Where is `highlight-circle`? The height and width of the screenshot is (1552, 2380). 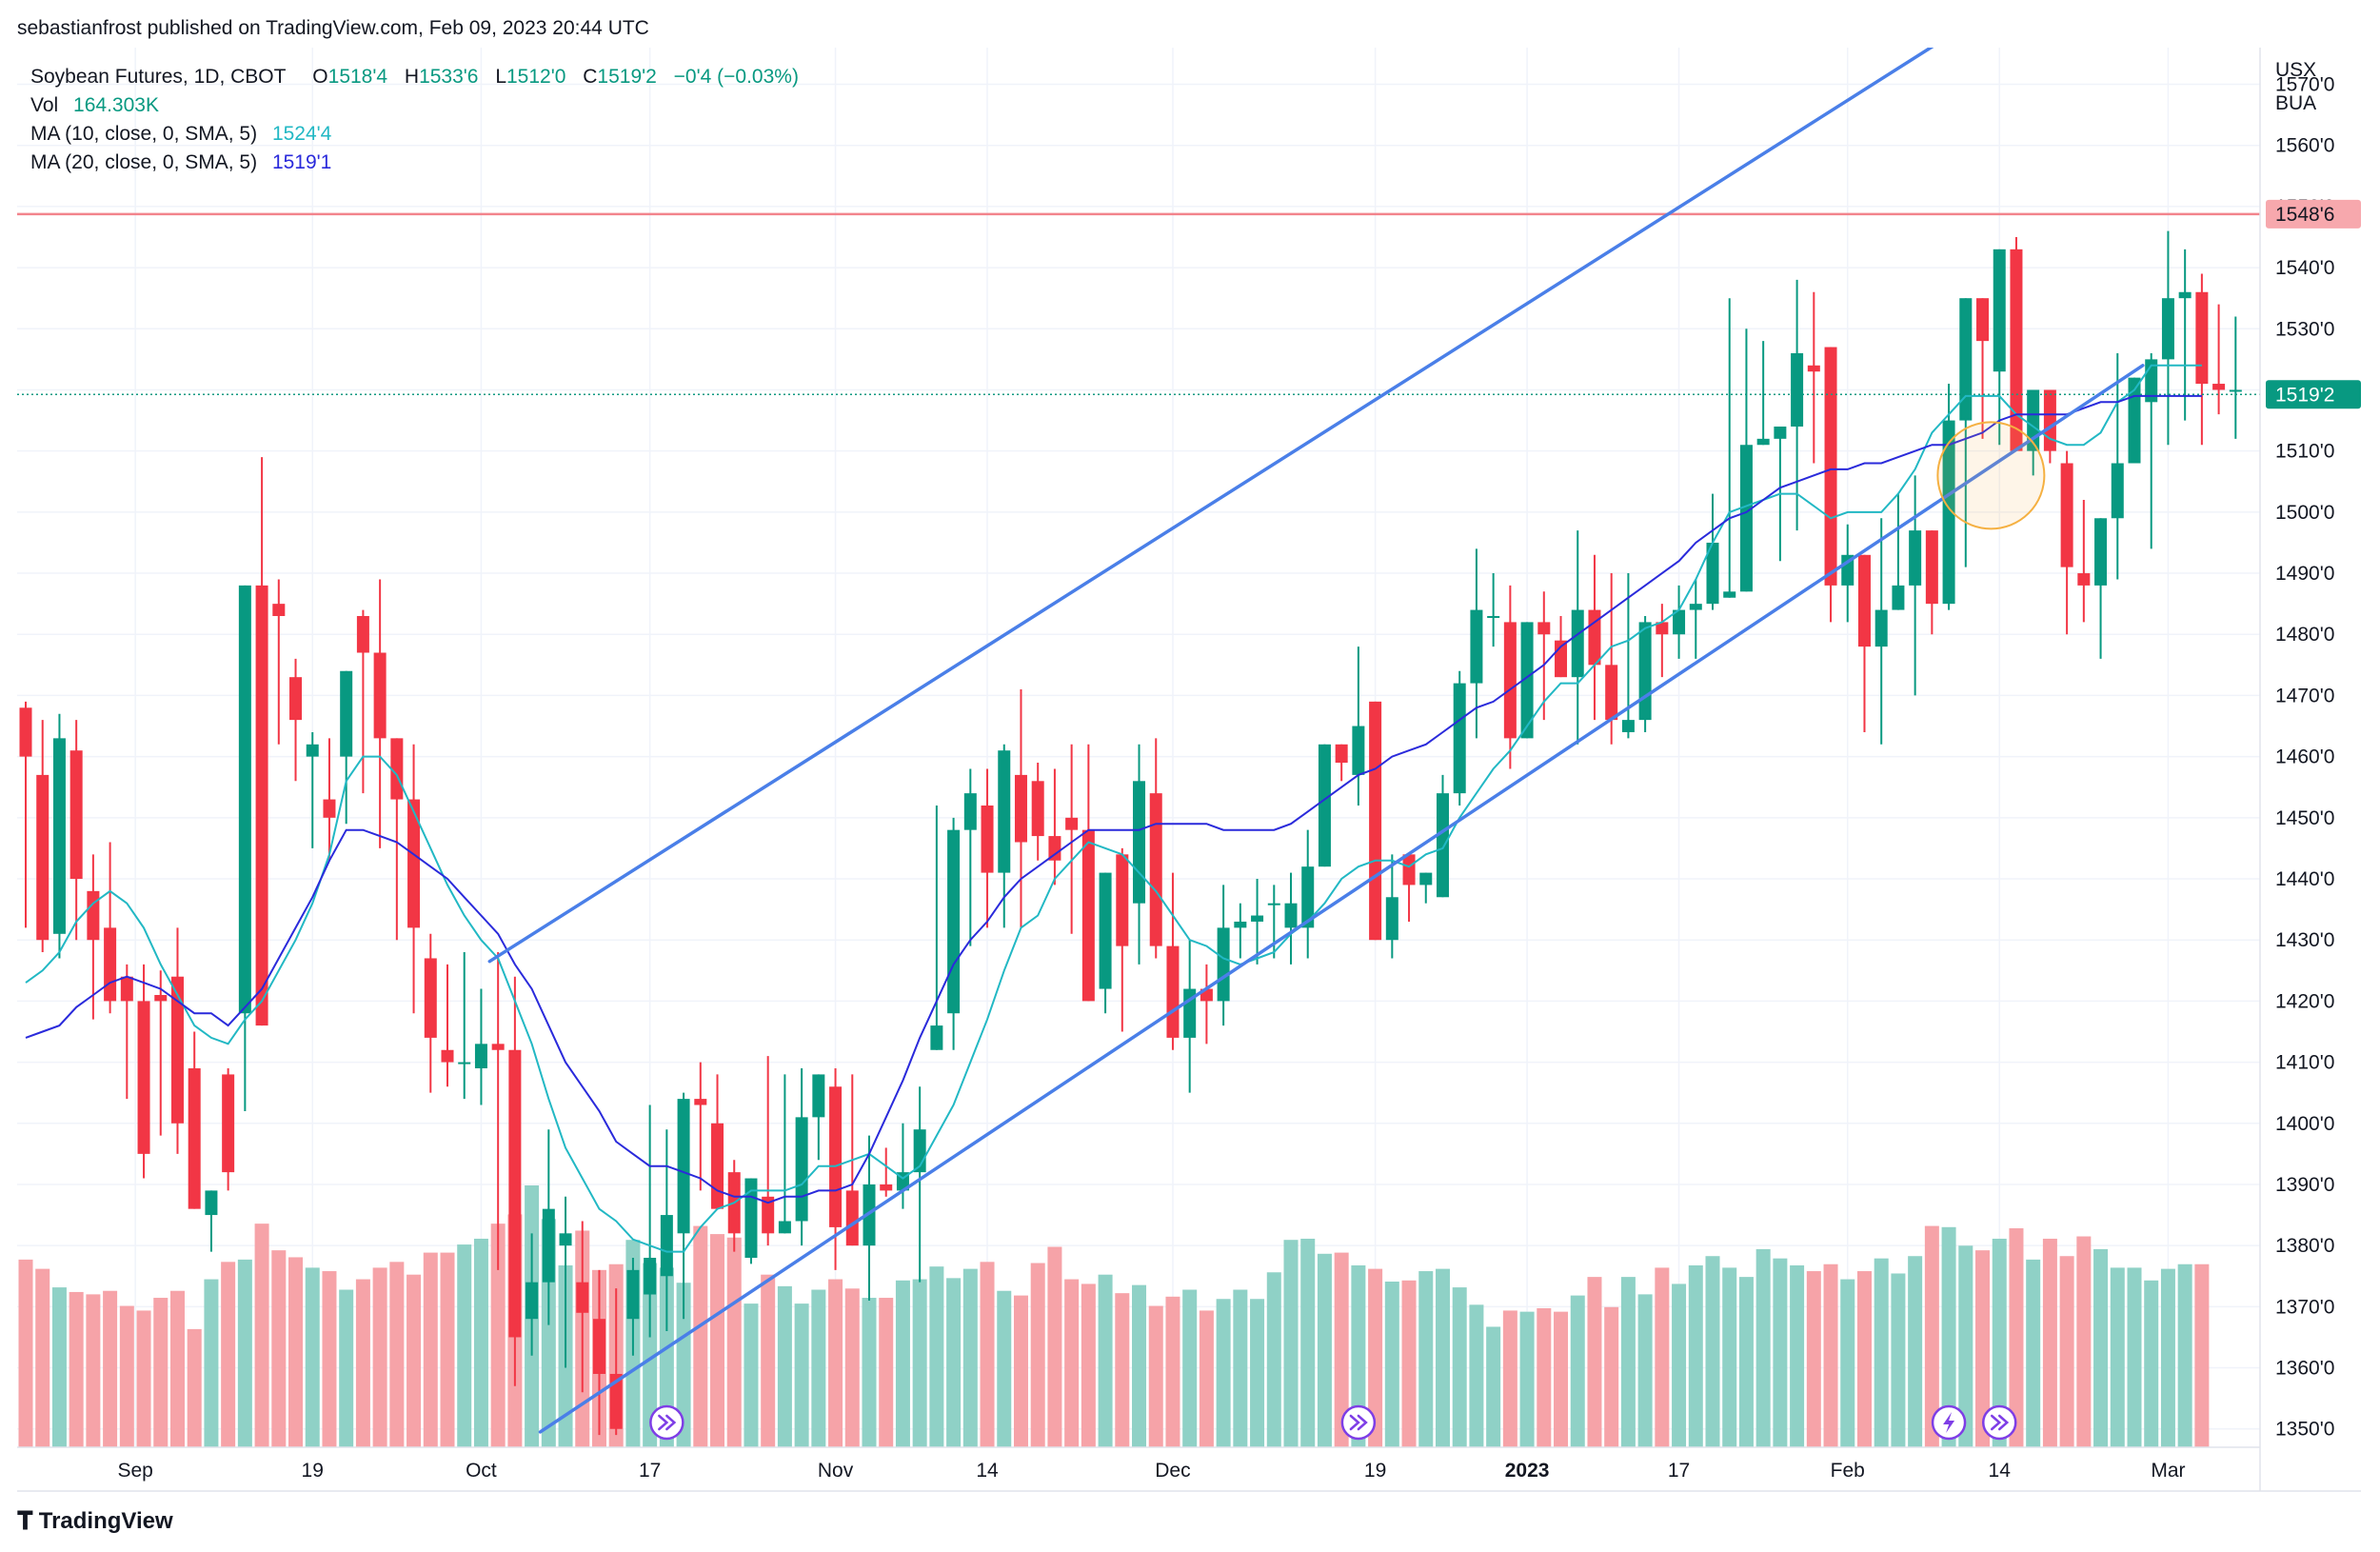
highlight-circle is located at coordinates (1991, 475).